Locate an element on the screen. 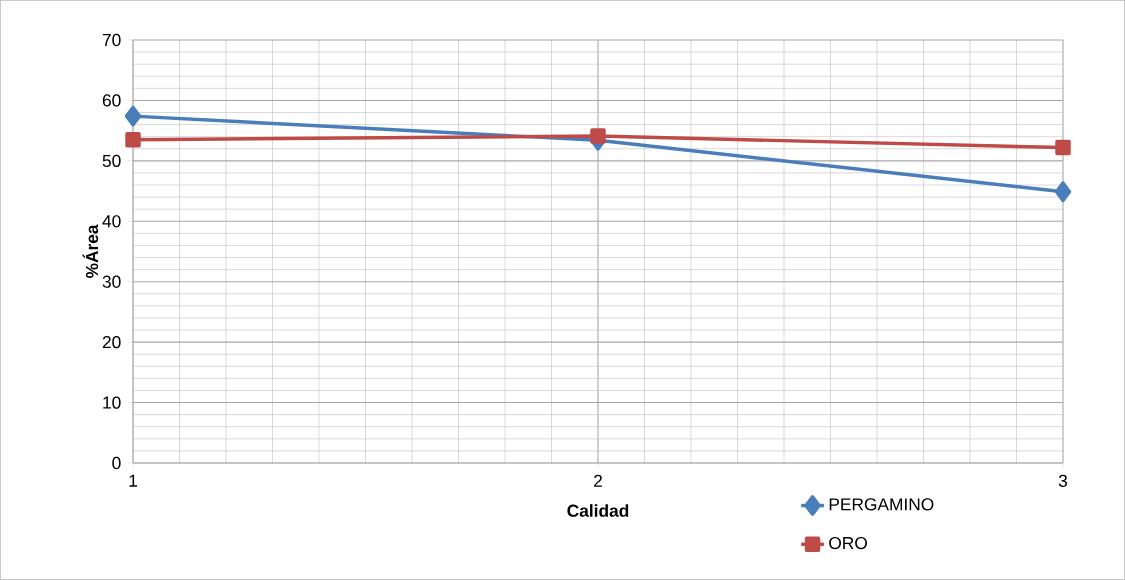 Image resolution: width=1125 pixels, height=580 pixels. y-tick-label: 70 is located at coordinates (111, 40).